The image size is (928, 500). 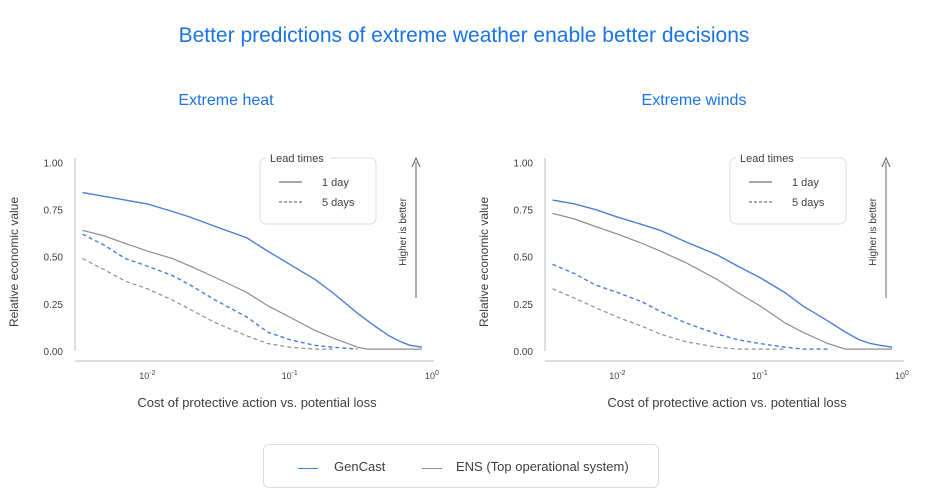 I want to click on panel-title-winds: Extreme winds, so click(x=694, y=100).